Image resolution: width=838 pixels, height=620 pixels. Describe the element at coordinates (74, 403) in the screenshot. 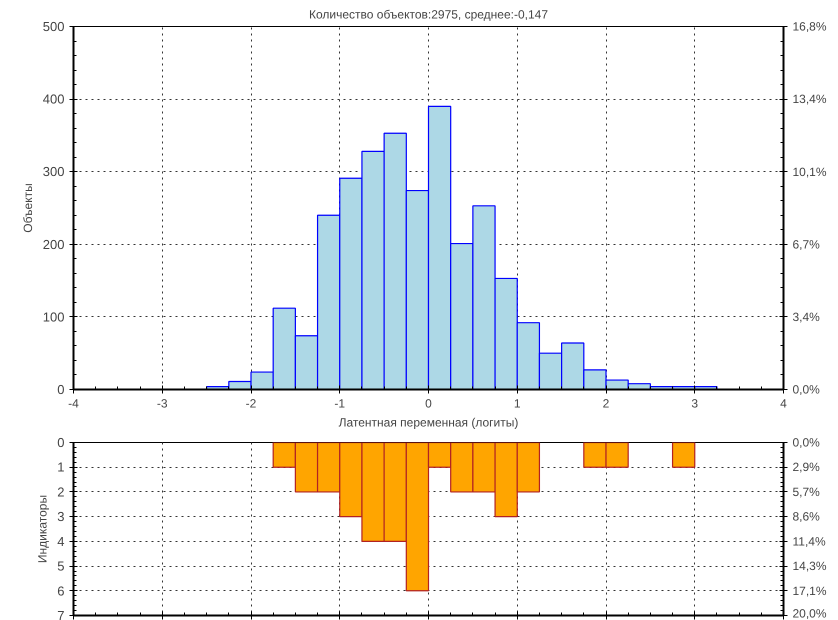

I see `x-tick-label: -4` at that location.